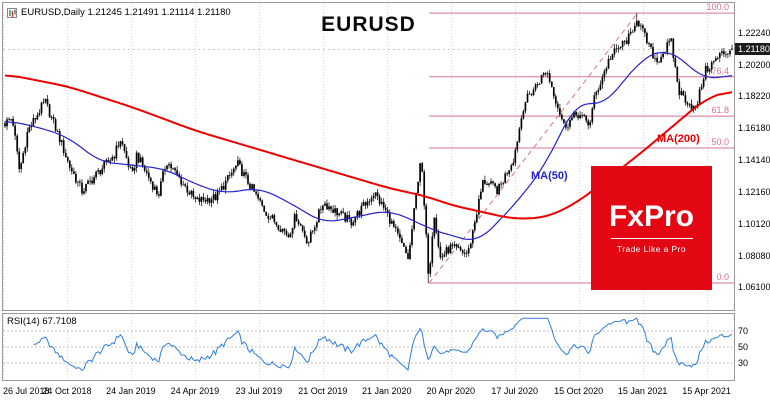 This screenshot has width=770, height=400. What do you see at coordinates (754, 255) in the screenshot?
I see `price-axis-label: 1.08080` at bounding box center [754, 255].